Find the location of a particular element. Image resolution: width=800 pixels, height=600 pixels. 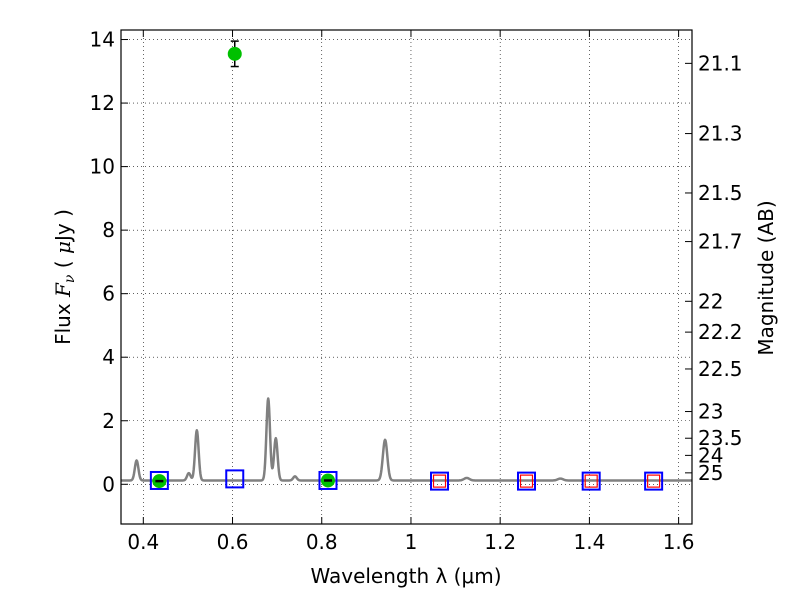

y-label-symbol: F is located at coordinates (63, 290).